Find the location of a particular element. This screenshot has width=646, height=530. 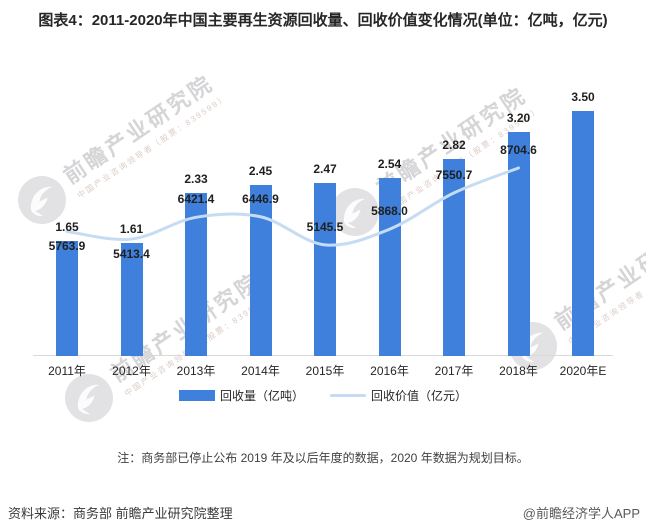

bar-value-label: 2.45 is located at coordinates (260, 170).